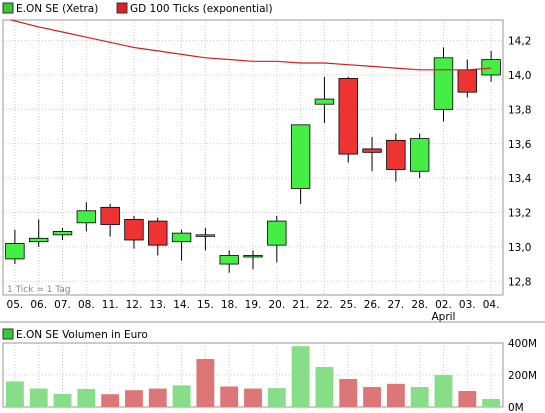 The height and width of the screenshot is (413, 545). I want to click on x-tick-label: 15., so click(205, 305).